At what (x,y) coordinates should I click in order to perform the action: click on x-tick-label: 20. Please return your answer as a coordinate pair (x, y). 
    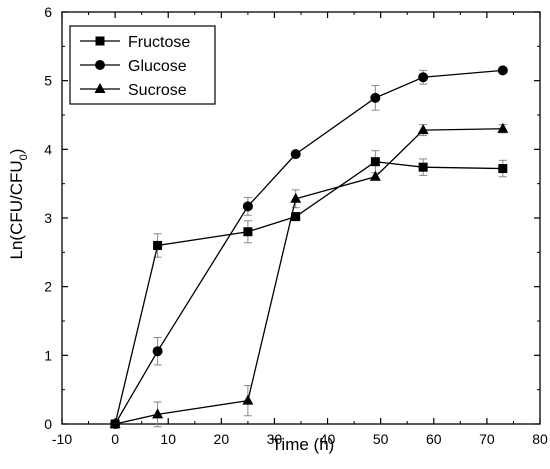
    Looking at the image, I should click on (222, 439).